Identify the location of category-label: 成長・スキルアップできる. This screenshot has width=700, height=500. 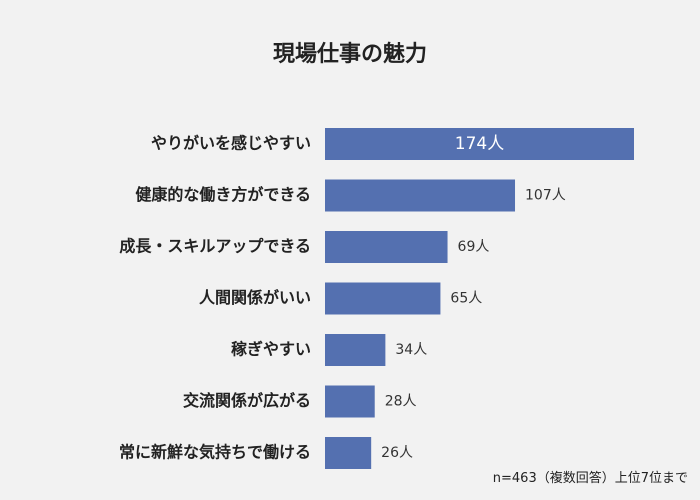
(215, 246).